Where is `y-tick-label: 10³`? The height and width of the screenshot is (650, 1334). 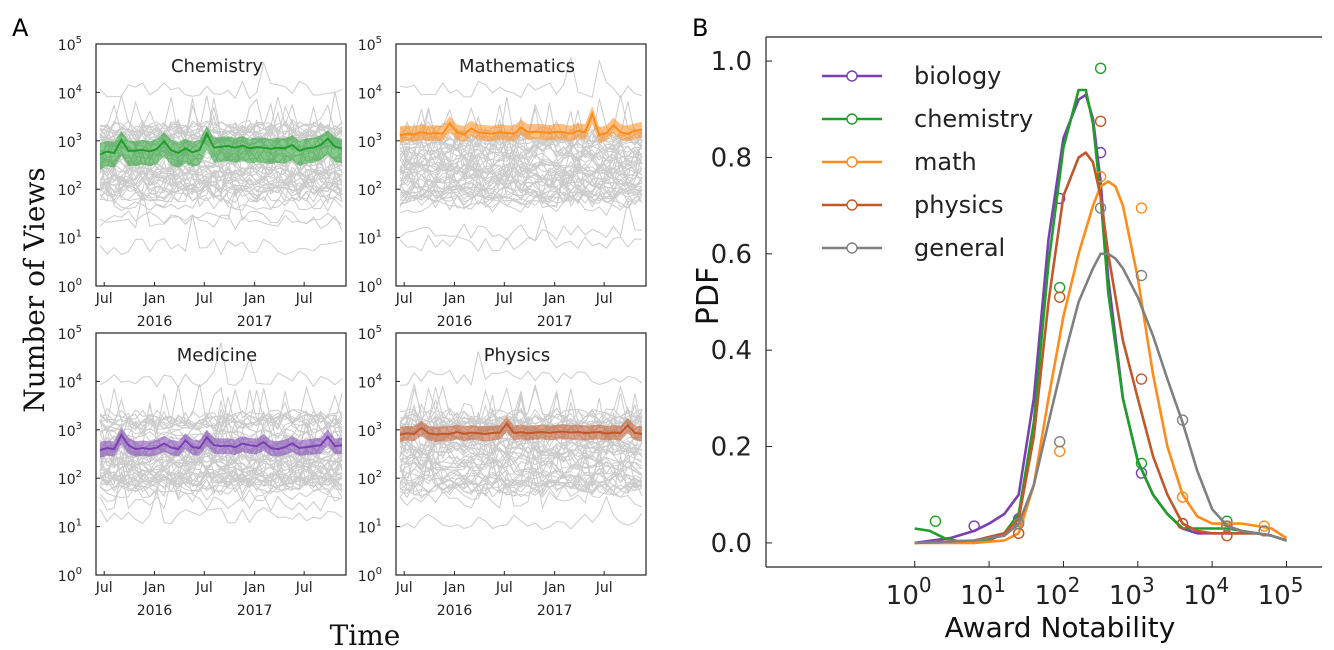 y-tick-label: 10³ is located at coordinates (370, 430).